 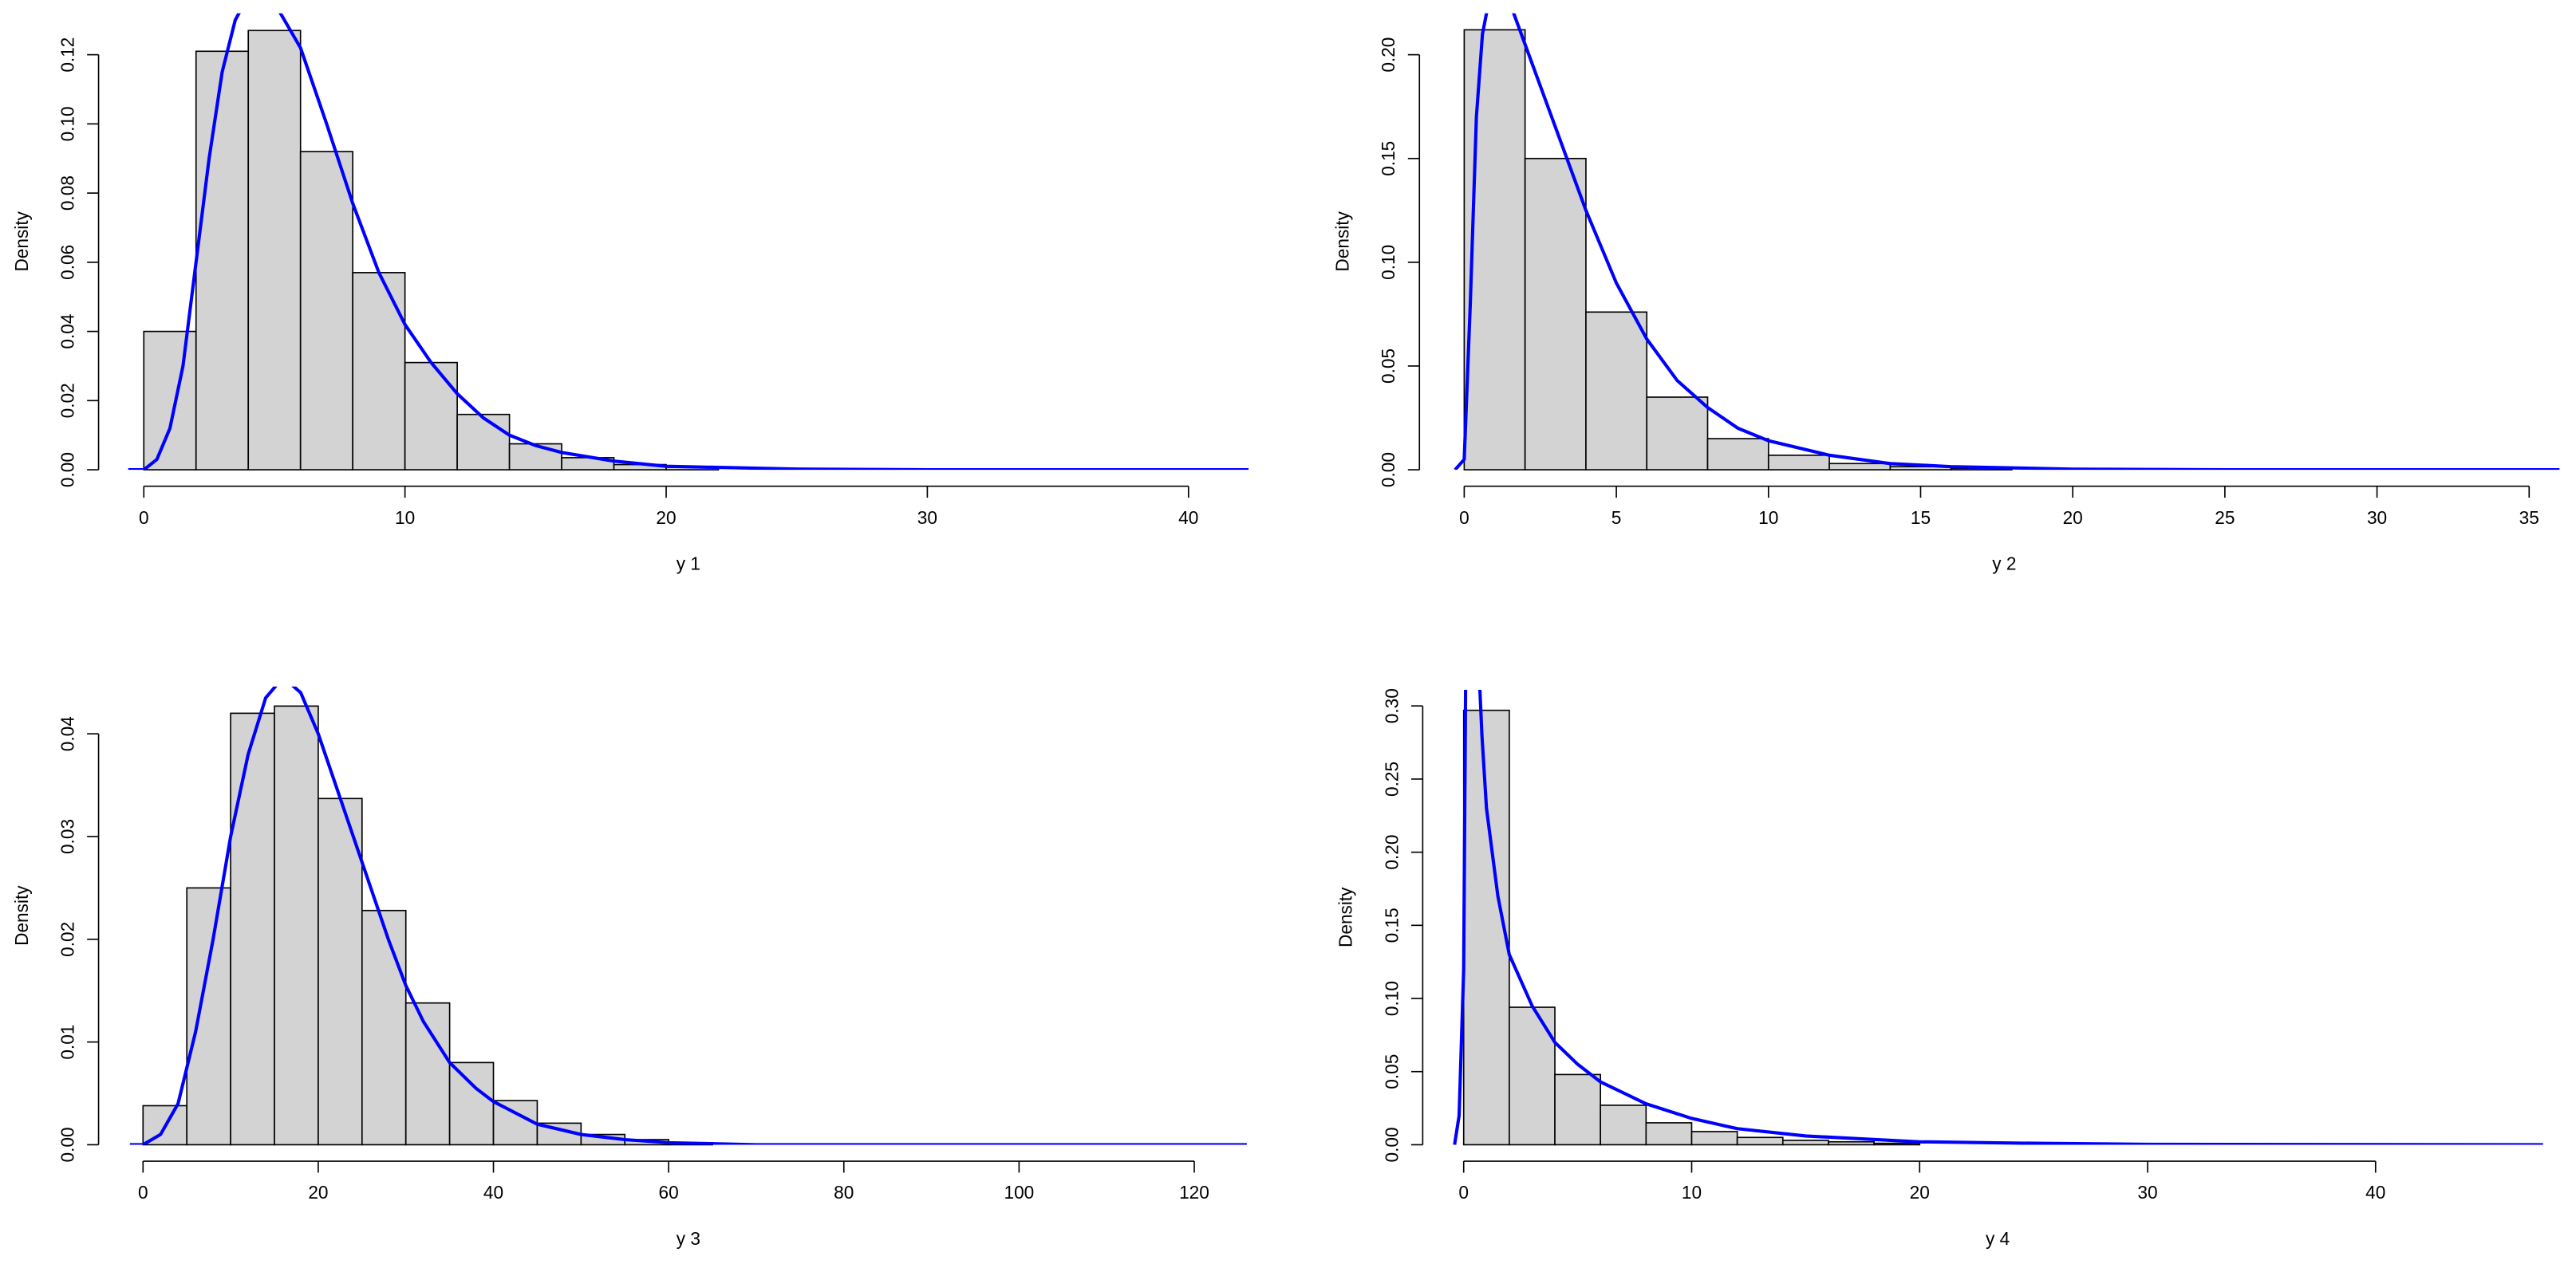 I want to click on x-tick-label: 25, so click(x=2225, y=517).